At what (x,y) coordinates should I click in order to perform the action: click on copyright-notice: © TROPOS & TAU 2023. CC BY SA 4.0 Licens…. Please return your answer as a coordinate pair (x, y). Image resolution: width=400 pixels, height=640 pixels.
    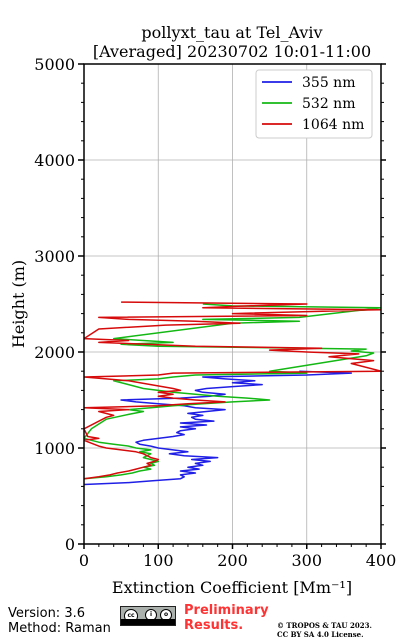
    Looking at the image, I should click on (324, 630).